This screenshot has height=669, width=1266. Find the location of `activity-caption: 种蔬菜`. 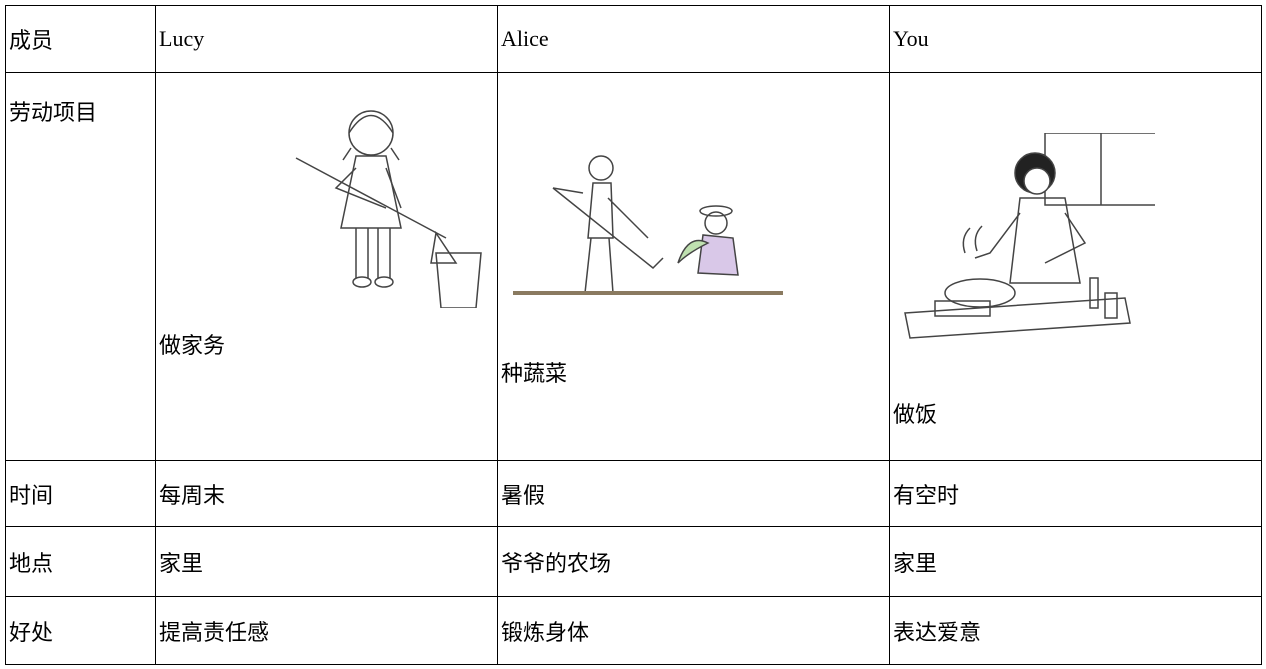

activity-caption: 种蔬菜 is located at coordinates (534, 373).